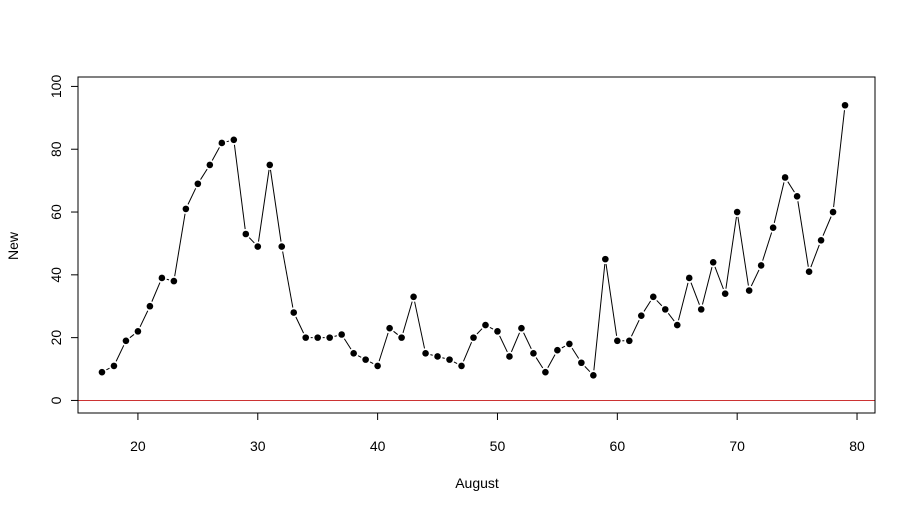 Image resolution: width=916 pixels, height=512 pixels. Describe the element at coordinates (56, 338) in the screenshot. I see `y-tick-label: 20` at that location.